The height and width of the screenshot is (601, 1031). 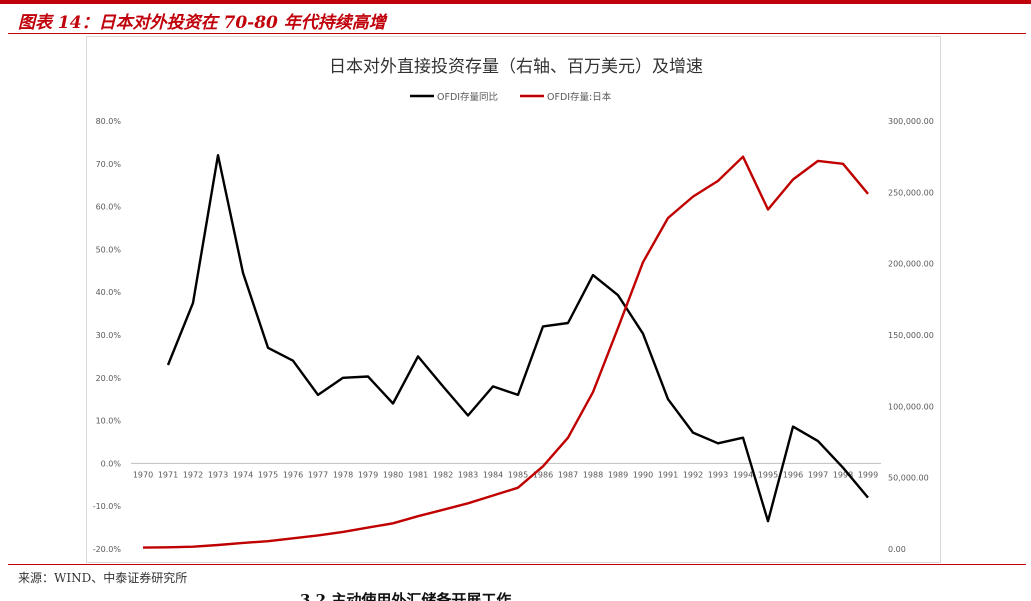 What do you see at coordinates (579, 97) in the screenshot?
I see `legend-label: OFDI存量:日本` at bounding box center [579, 97].